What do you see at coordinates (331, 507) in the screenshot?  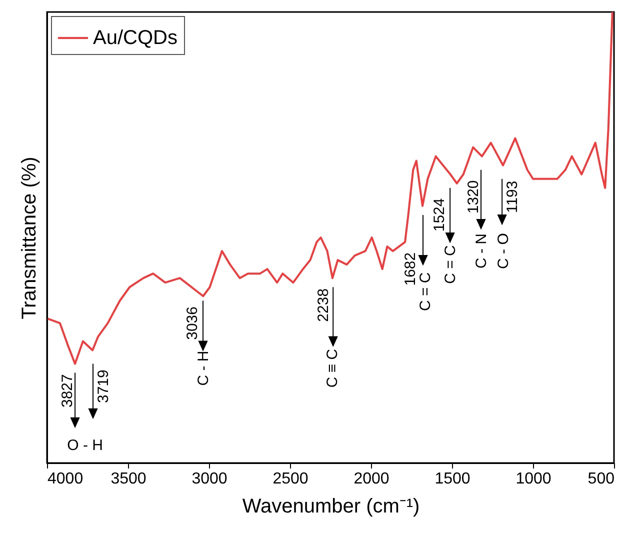 I see `x-axis-title: Wavenumber (cm⁻¹)` at bounding box center [331, 507].